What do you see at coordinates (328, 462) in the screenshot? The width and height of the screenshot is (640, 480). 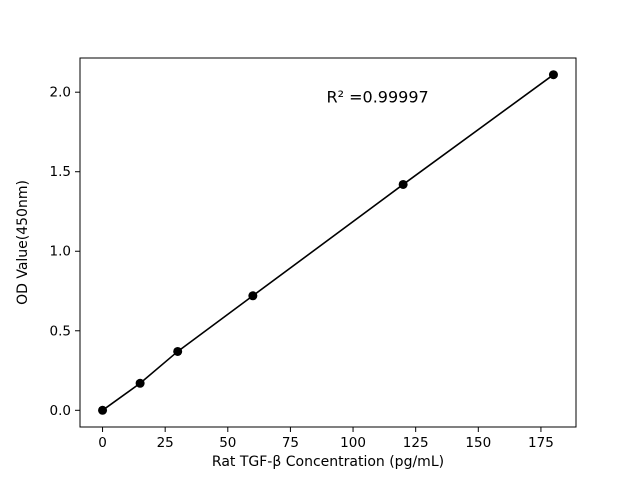 I see `x-axis-label: Rat TGF-β Concentration (pg/mL)` at bounding box center [328, 462].